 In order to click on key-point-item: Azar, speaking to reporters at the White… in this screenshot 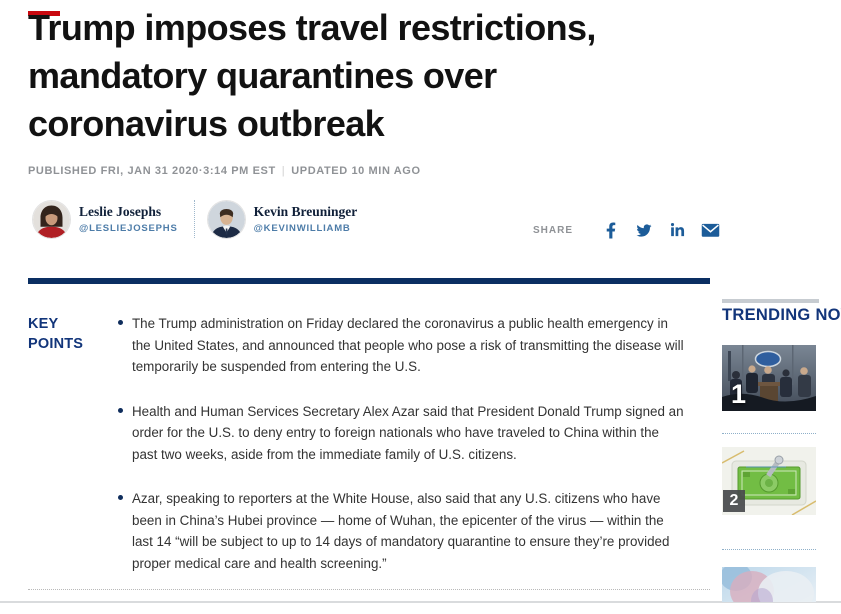, I will do `click(401, 531)`.